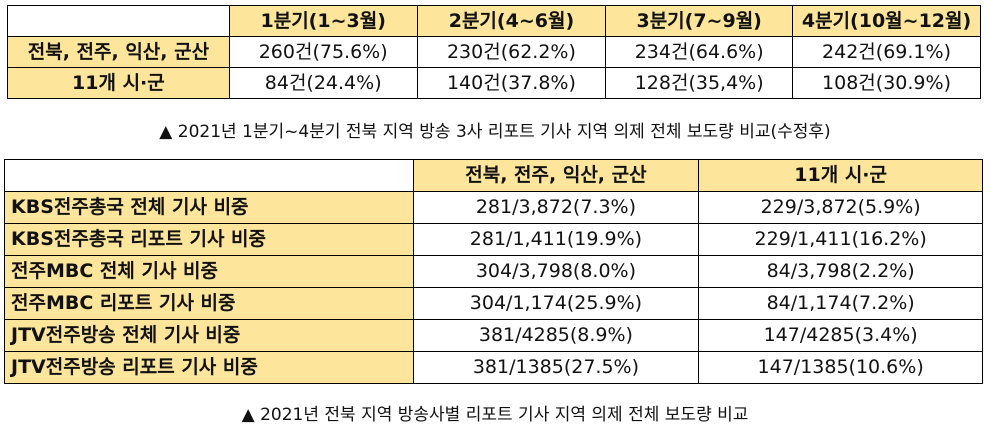 This screenshot has width=990, height=433. What do you see at coordinates (323, 83) in the screenshot?
I see `table-cell: 84건(24.4%)` at bounding box center [323, 83].